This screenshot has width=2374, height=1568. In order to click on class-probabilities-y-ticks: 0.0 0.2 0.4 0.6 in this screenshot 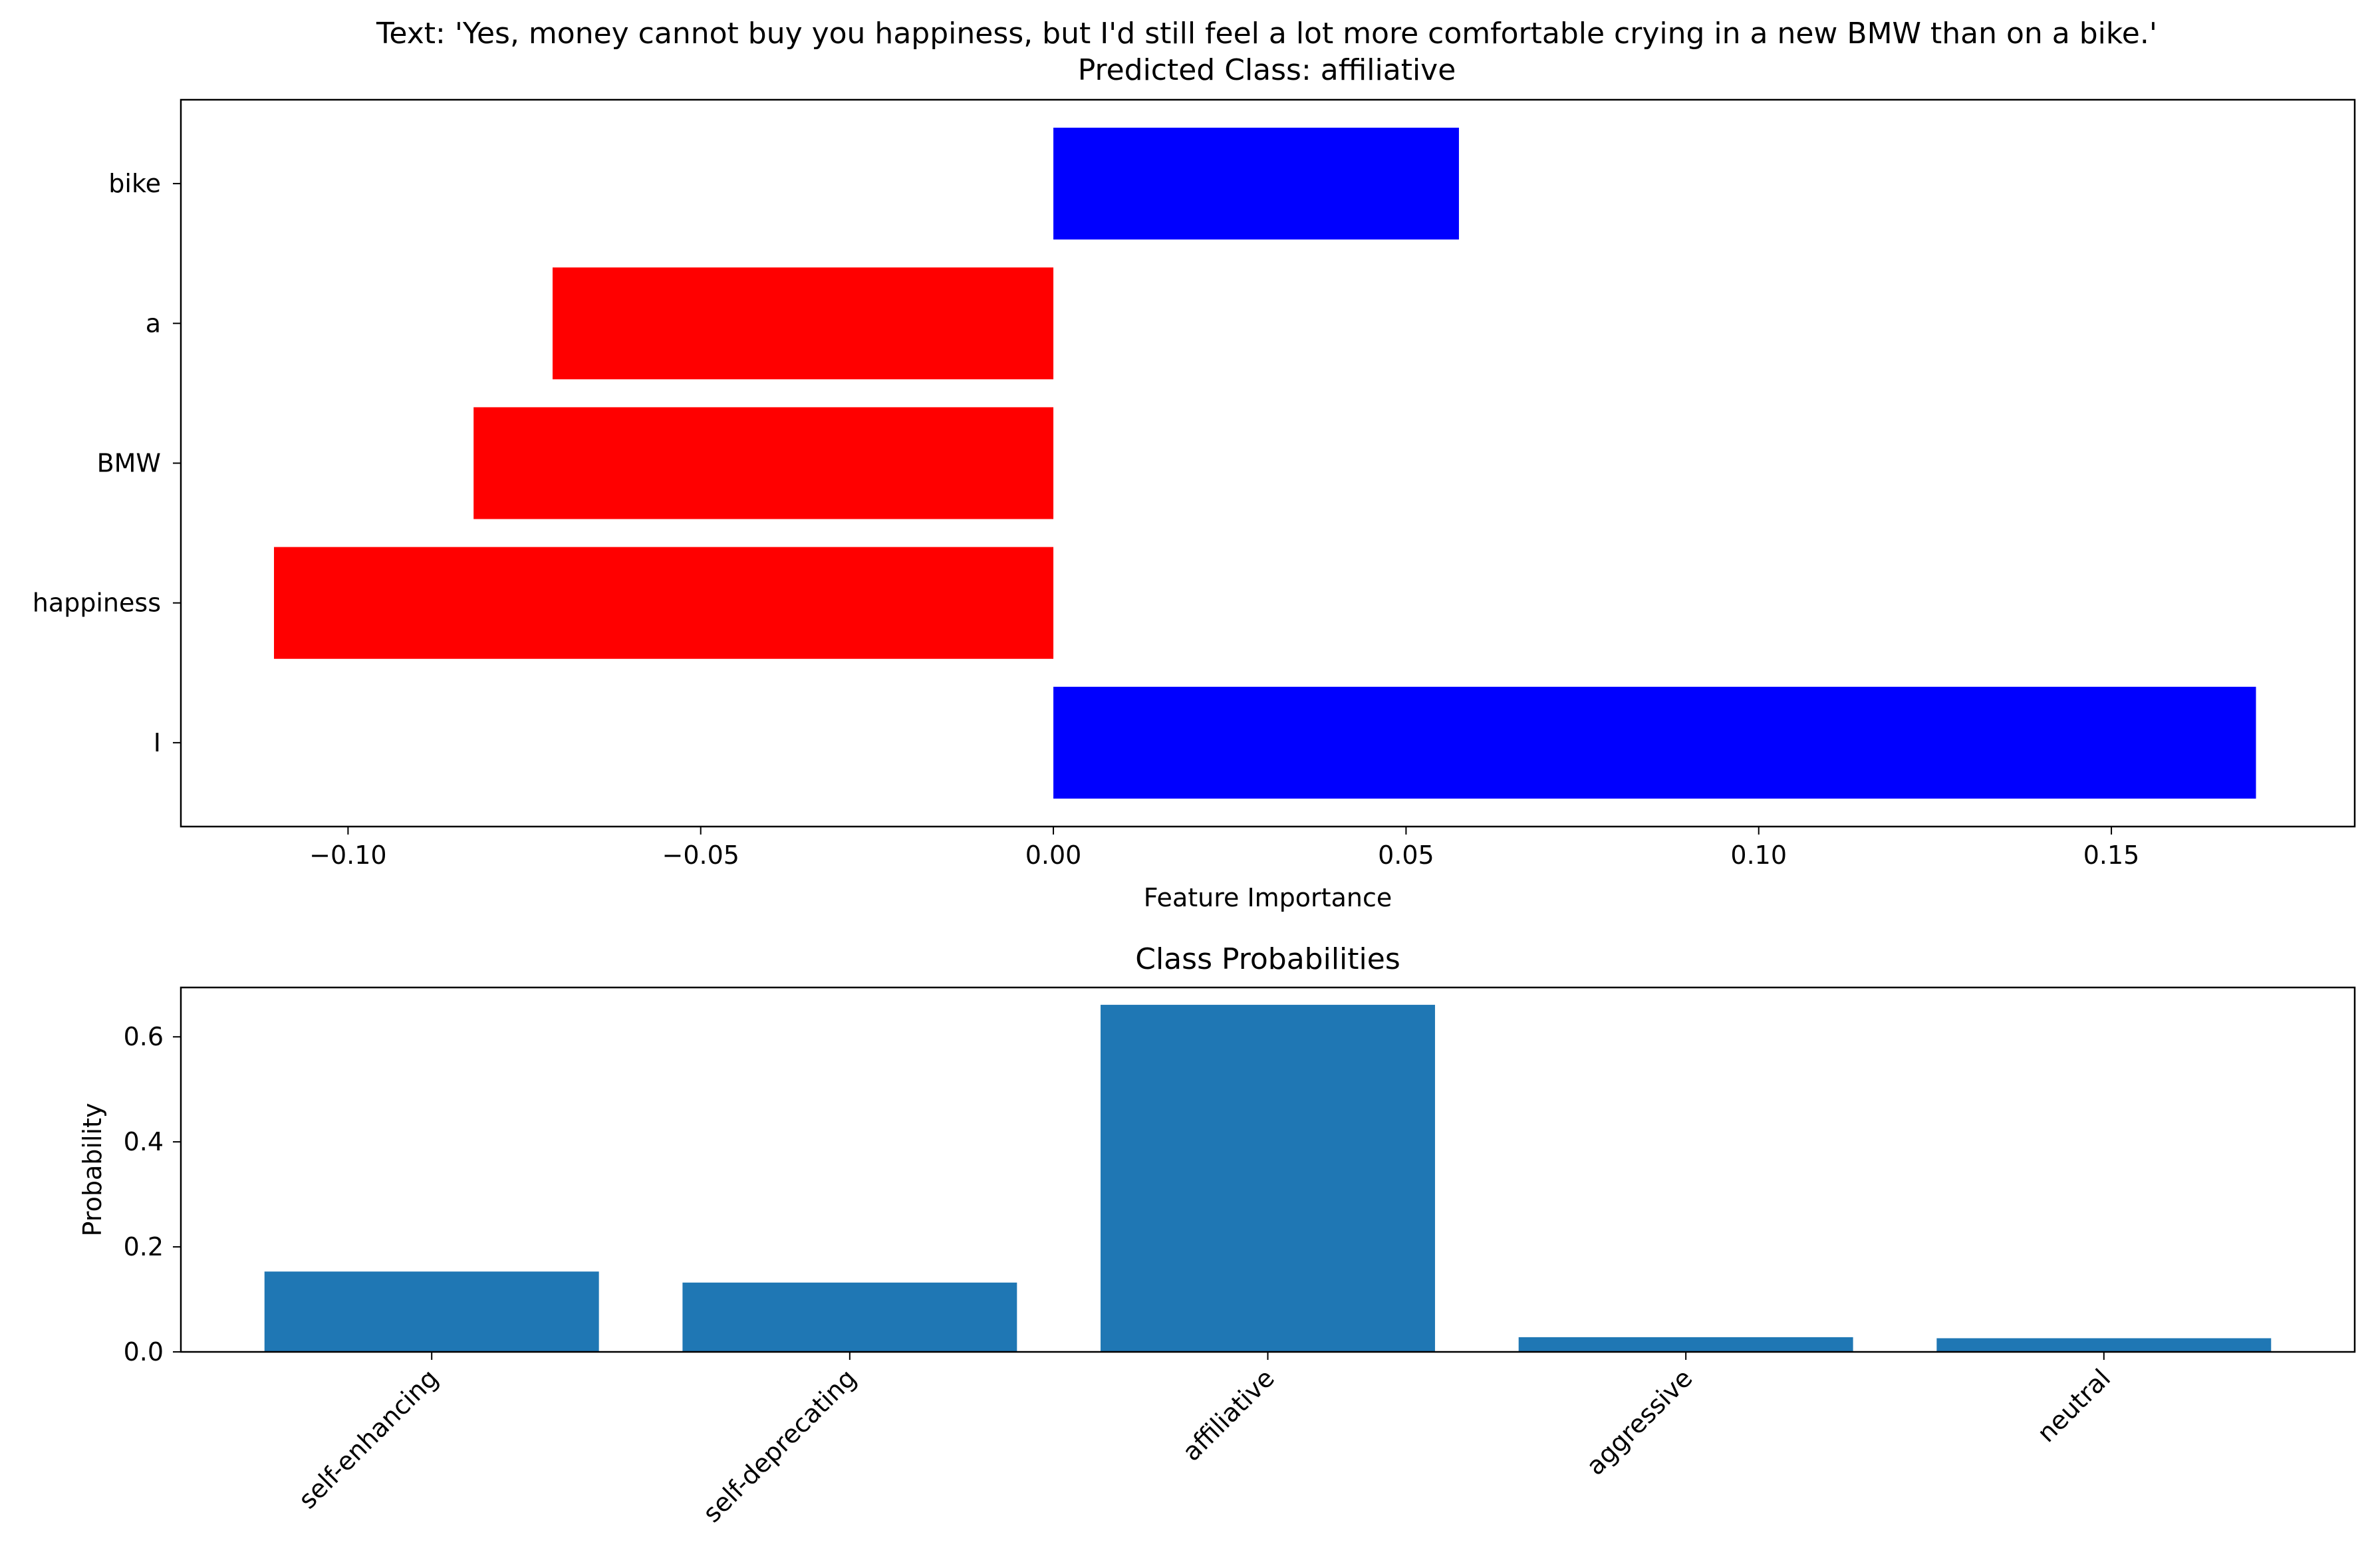, I will do `click(152, 1194)`.